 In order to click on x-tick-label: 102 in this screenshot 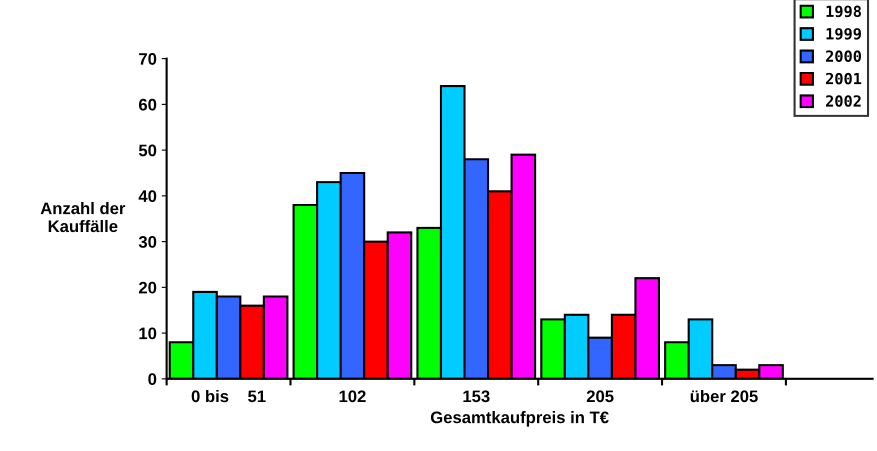, I will do `click(353, 396)`.